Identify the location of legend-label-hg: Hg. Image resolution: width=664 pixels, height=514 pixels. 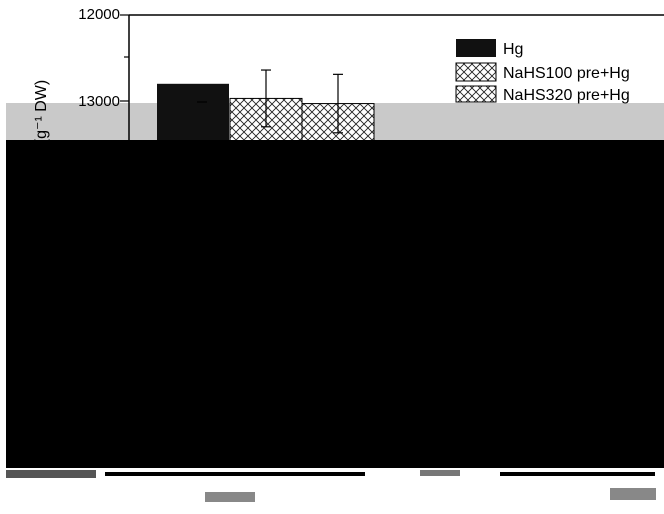
(513, 49).